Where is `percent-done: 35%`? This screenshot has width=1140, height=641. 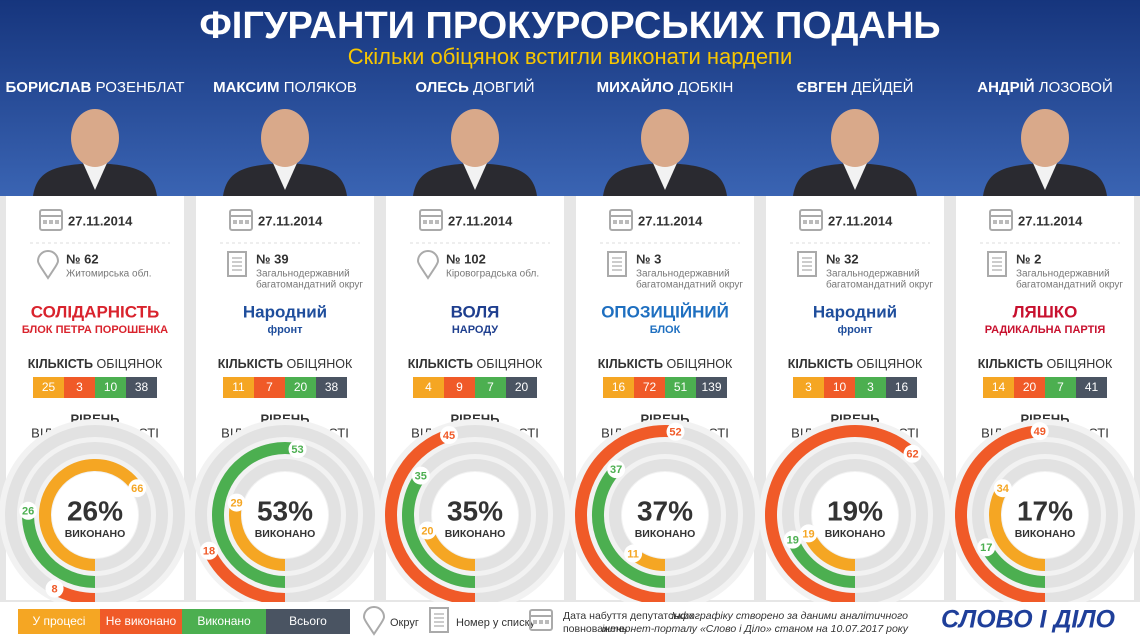 percent-done: 35% is located at coordinates (475, 510).